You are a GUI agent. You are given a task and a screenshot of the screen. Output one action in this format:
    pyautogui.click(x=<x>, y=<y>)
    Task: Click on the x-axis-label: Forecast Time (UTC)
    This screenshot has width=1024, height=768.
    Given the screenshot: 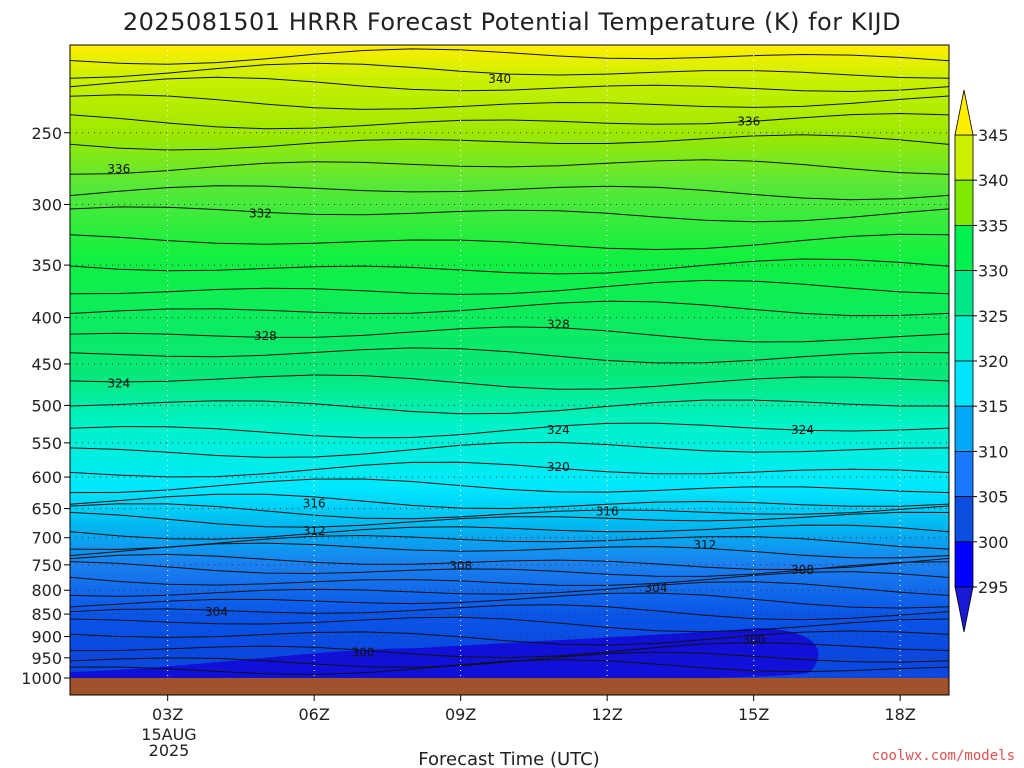 What is the action you would take?
    pyautogui.click(x=508, y=758)
    